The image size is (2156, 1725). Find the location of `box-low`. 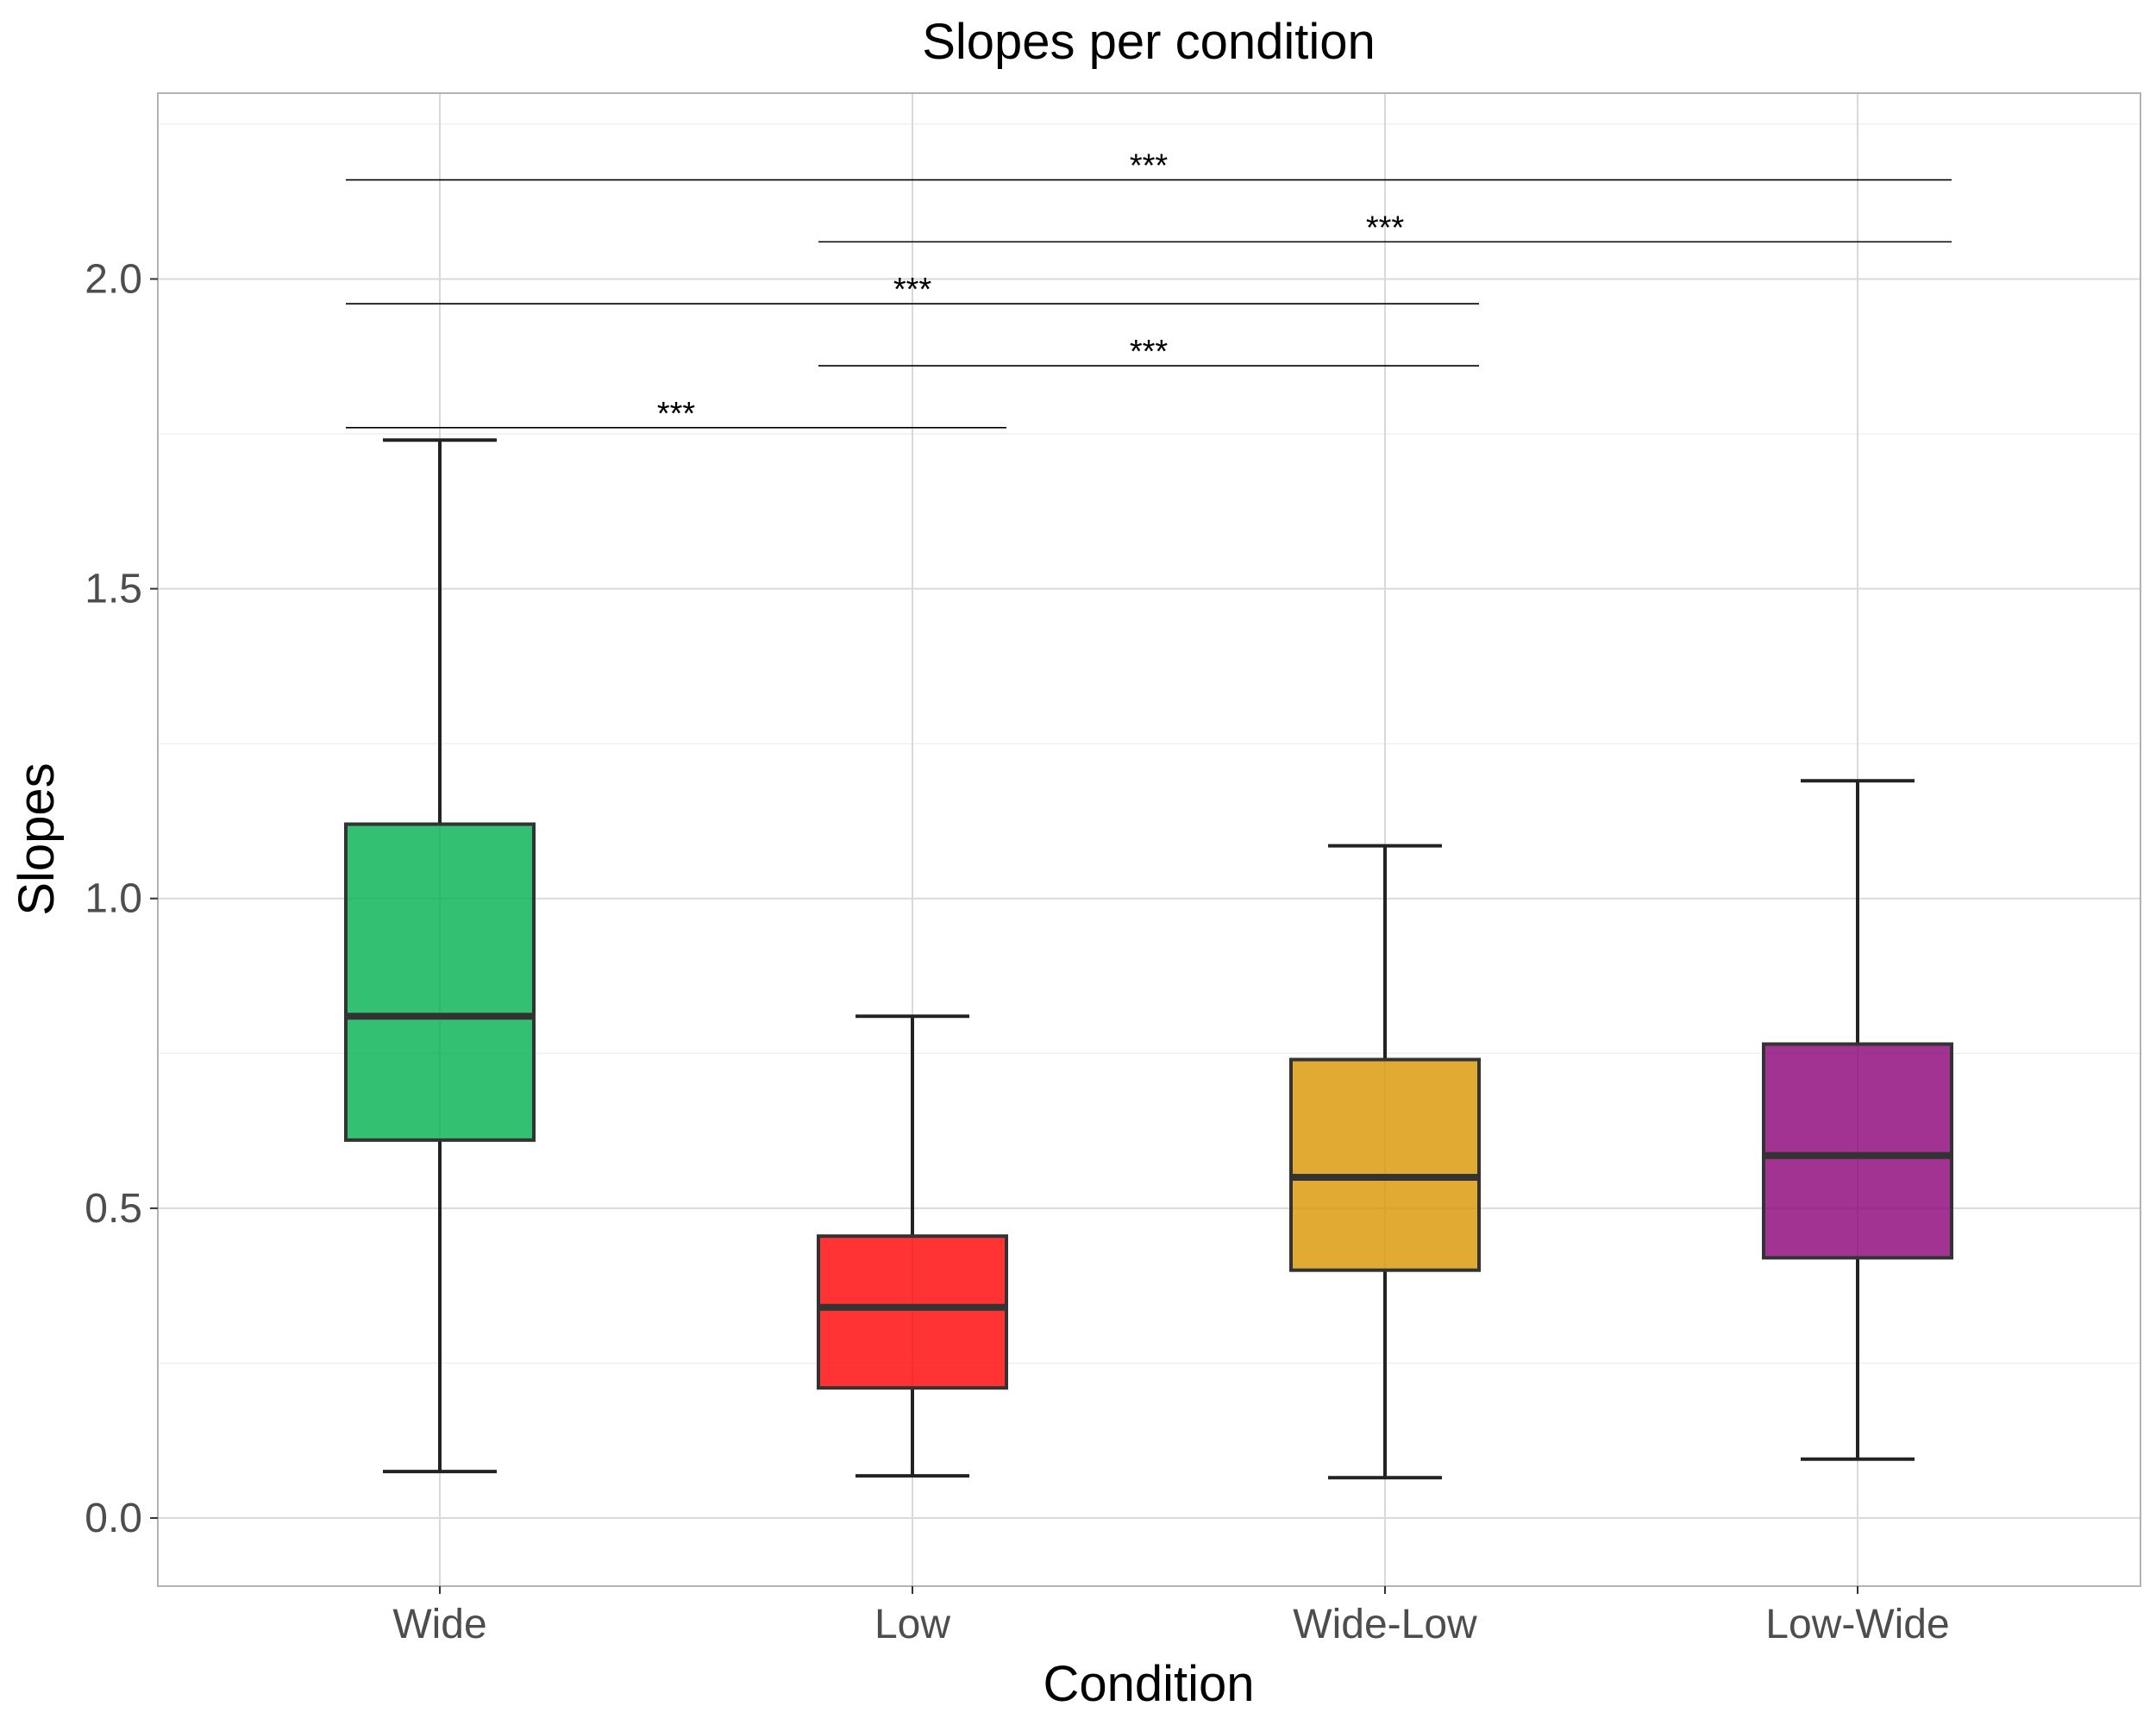

box-low is located at coordinates (912, 1246).